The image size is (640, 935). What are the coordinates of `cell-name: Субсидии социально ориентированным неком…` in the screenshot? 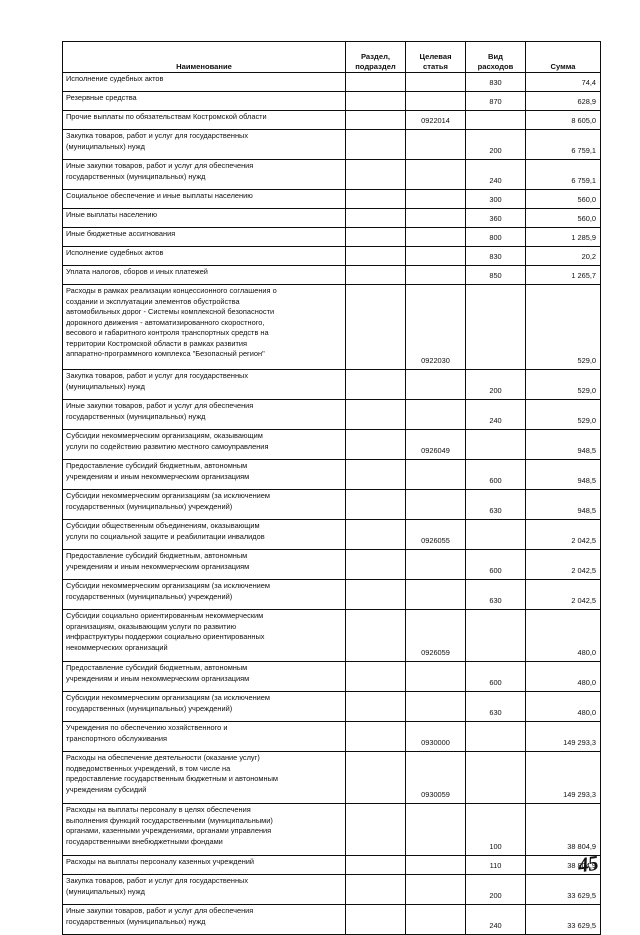 It's located at (204, 635).